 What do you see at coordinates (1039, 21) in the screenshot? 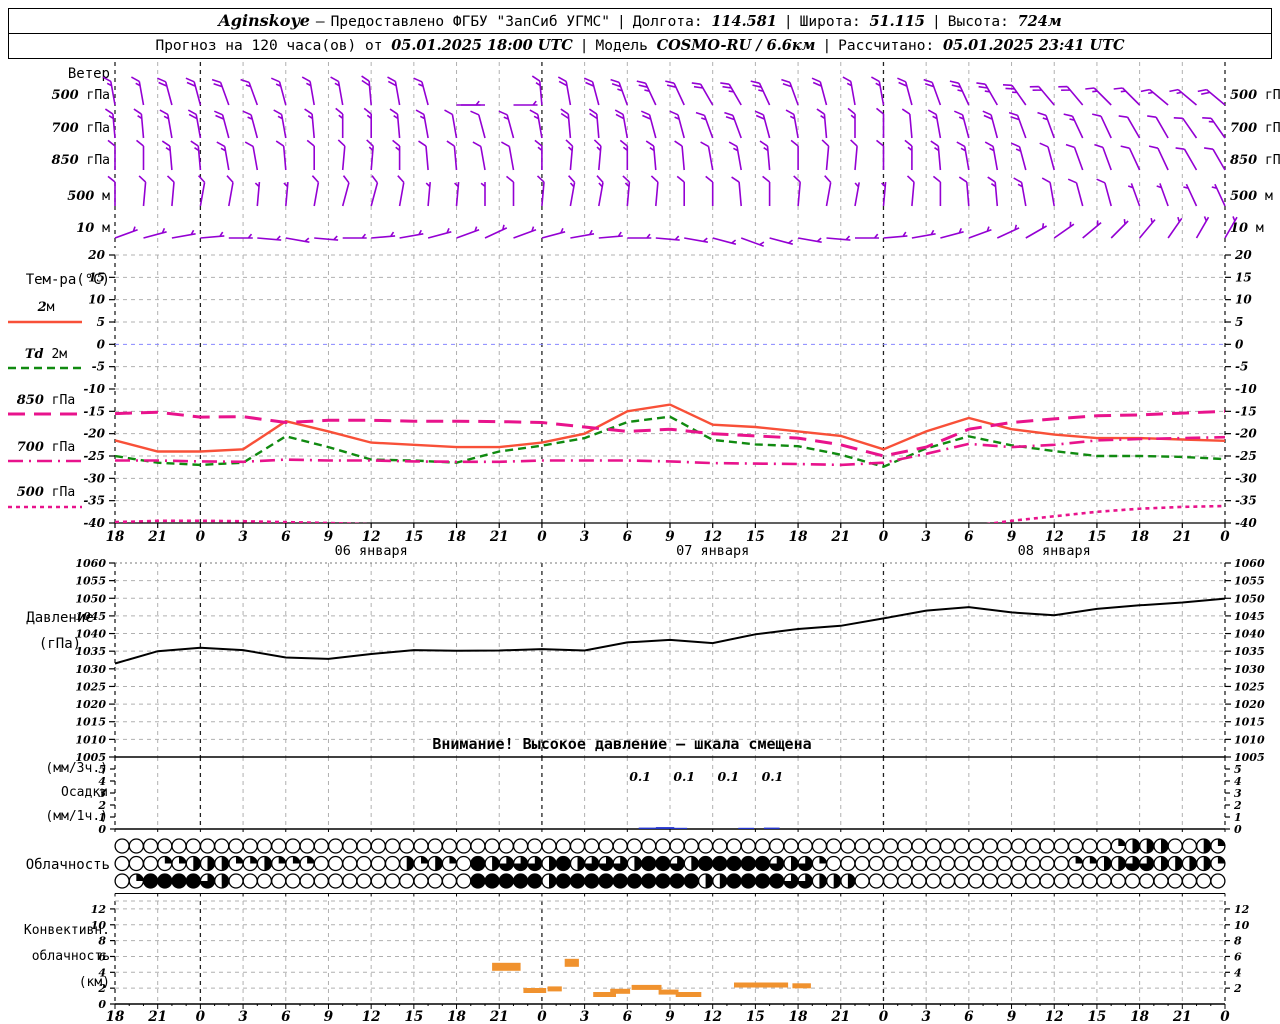
I see `altitude-value: 724м` at bounding box center [1039, 21].